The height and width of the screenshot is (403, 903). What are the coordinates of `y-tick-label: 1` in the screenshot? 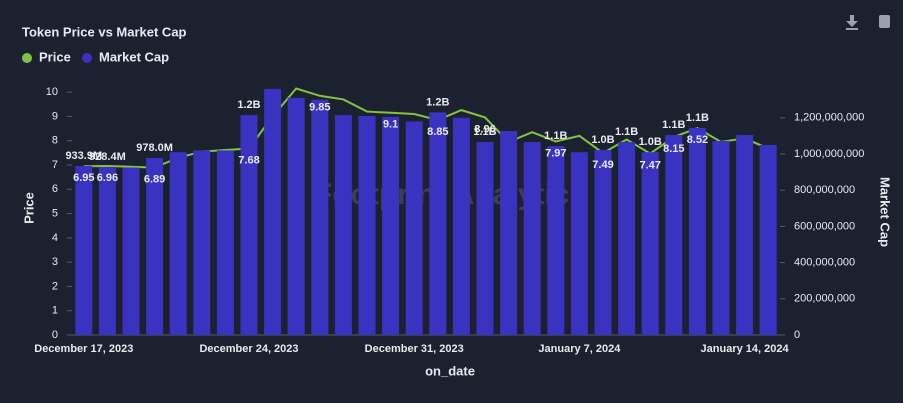 It's located at (55, 311).